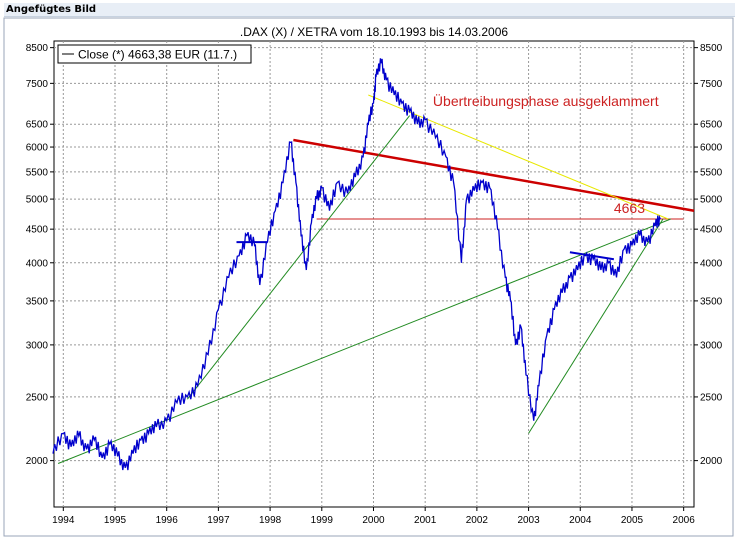 The width and height of the screenshot is (737, 539). Describe the element at coordinates (580, 520) in the screenshot. I see `x-tick-label: 2004` at that location.